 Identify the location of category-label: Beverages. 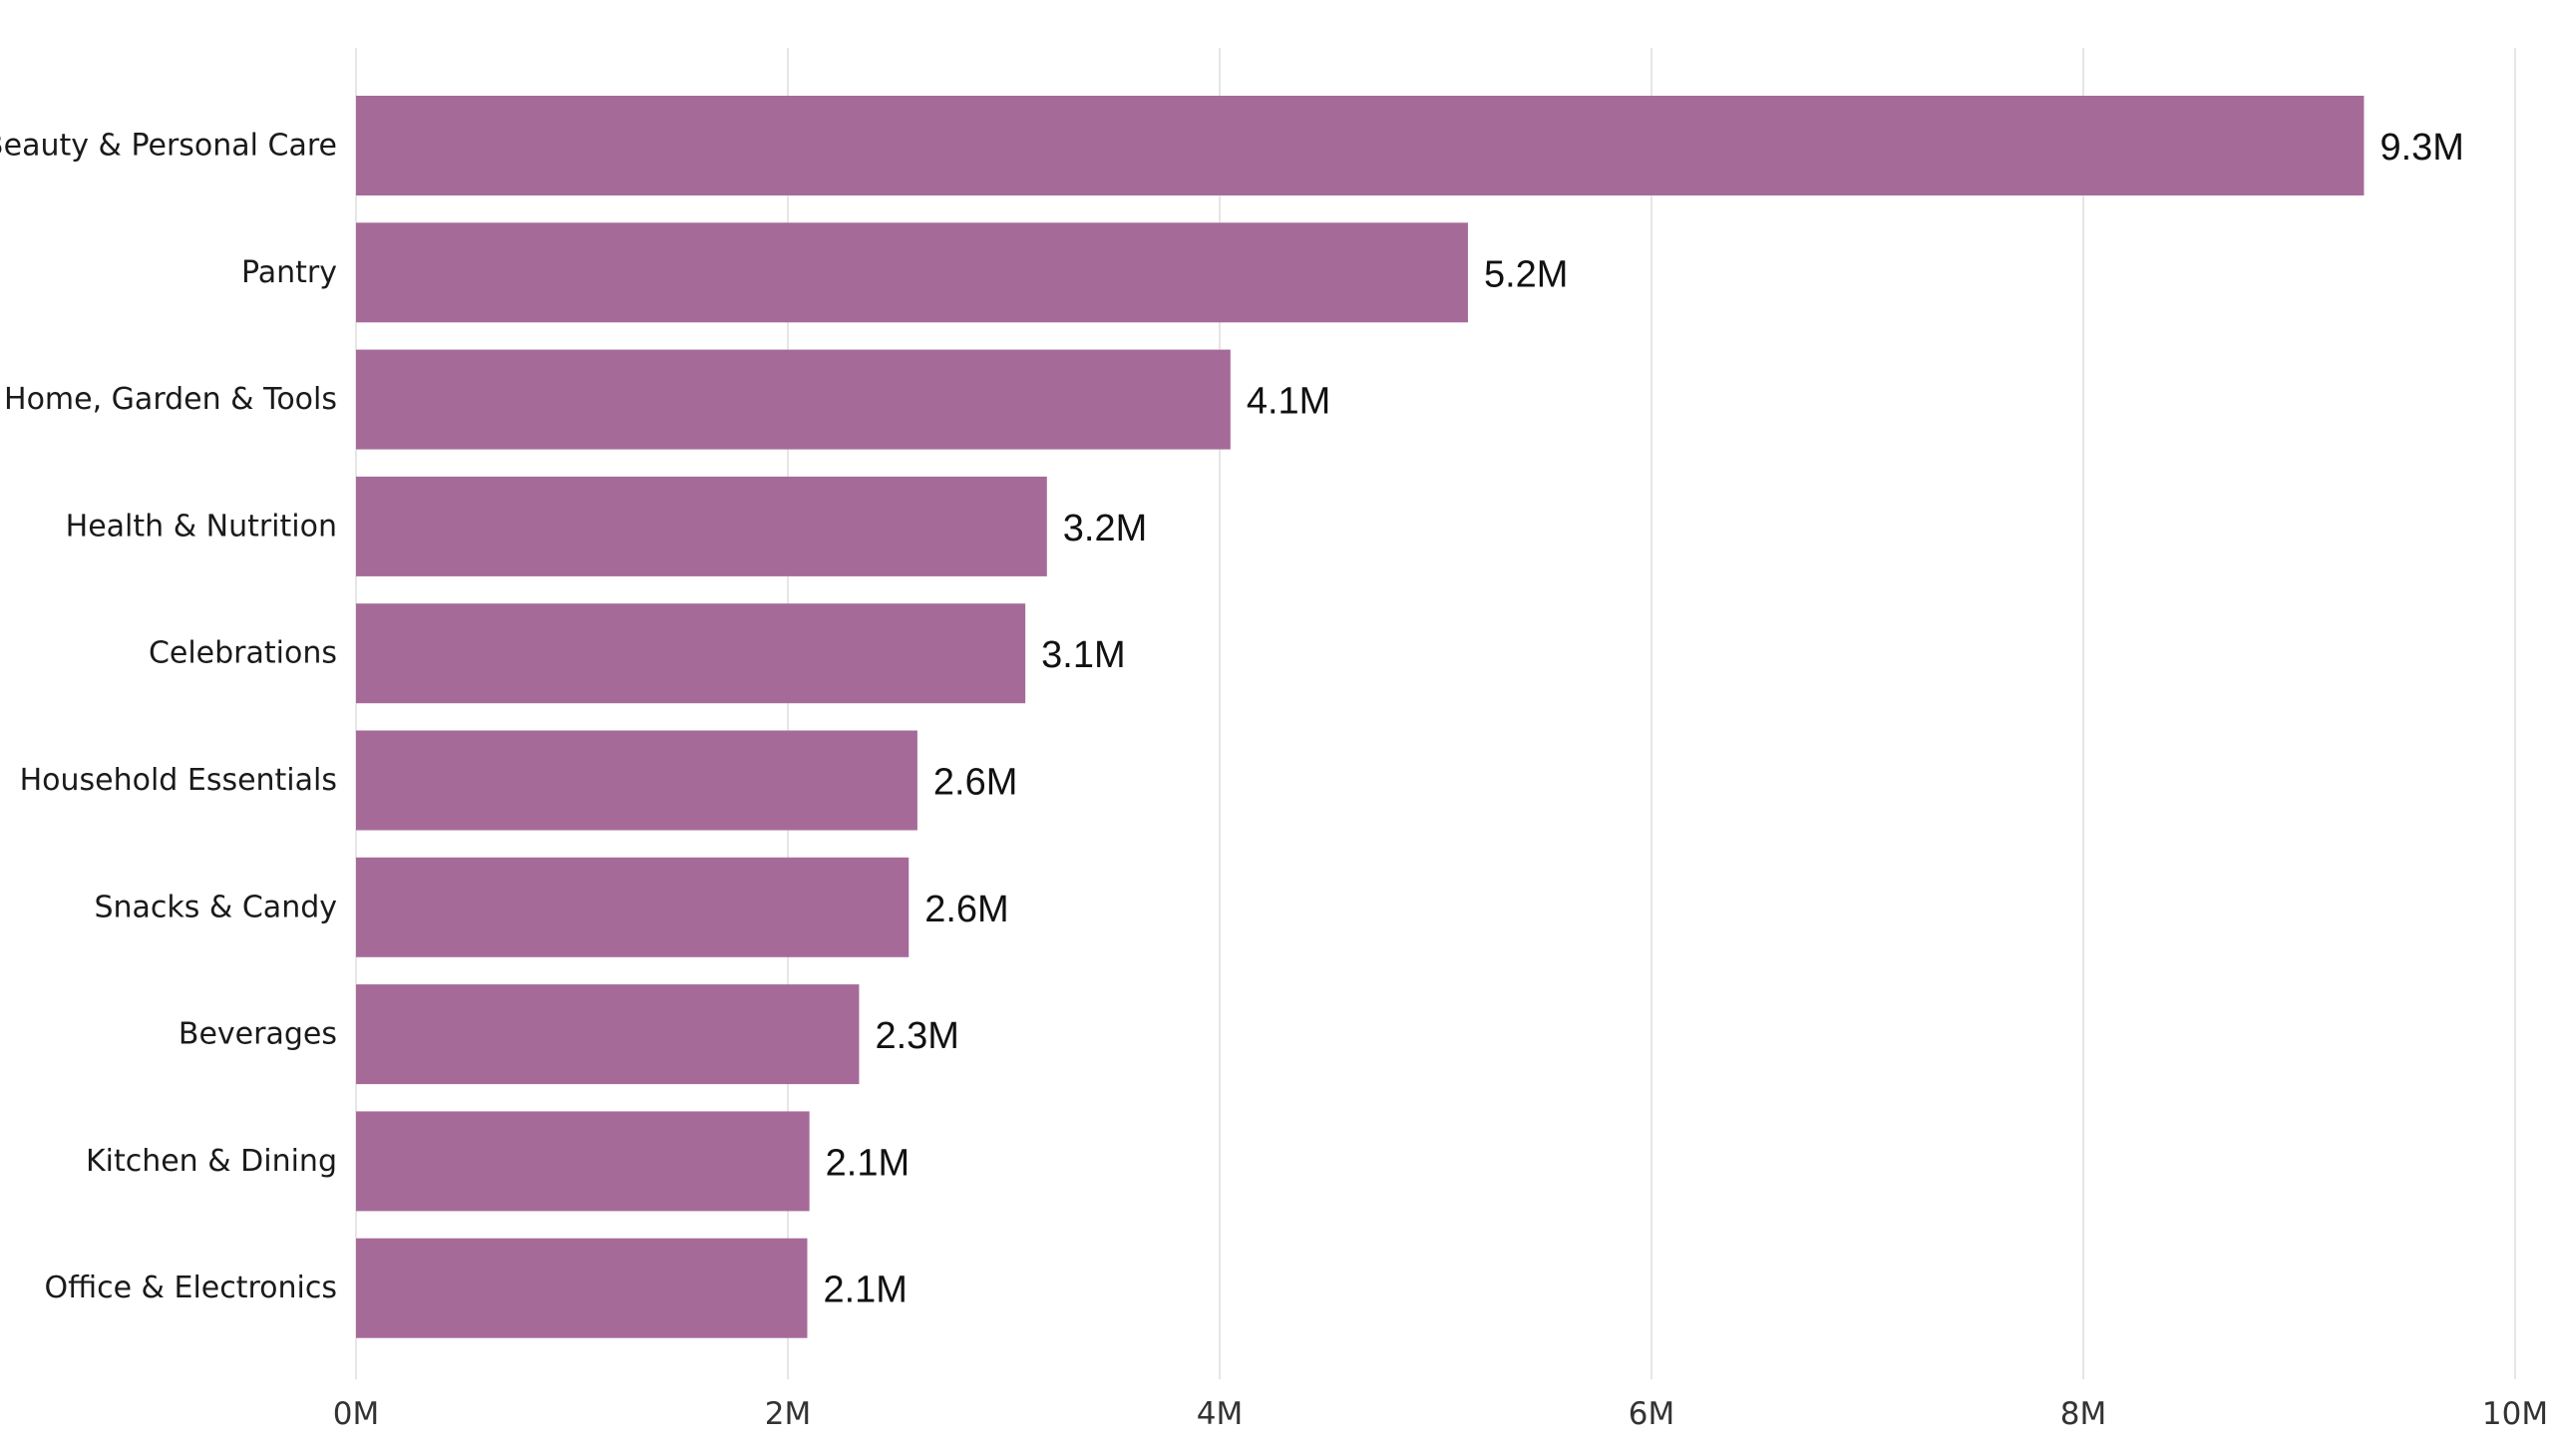
(258, 1034).